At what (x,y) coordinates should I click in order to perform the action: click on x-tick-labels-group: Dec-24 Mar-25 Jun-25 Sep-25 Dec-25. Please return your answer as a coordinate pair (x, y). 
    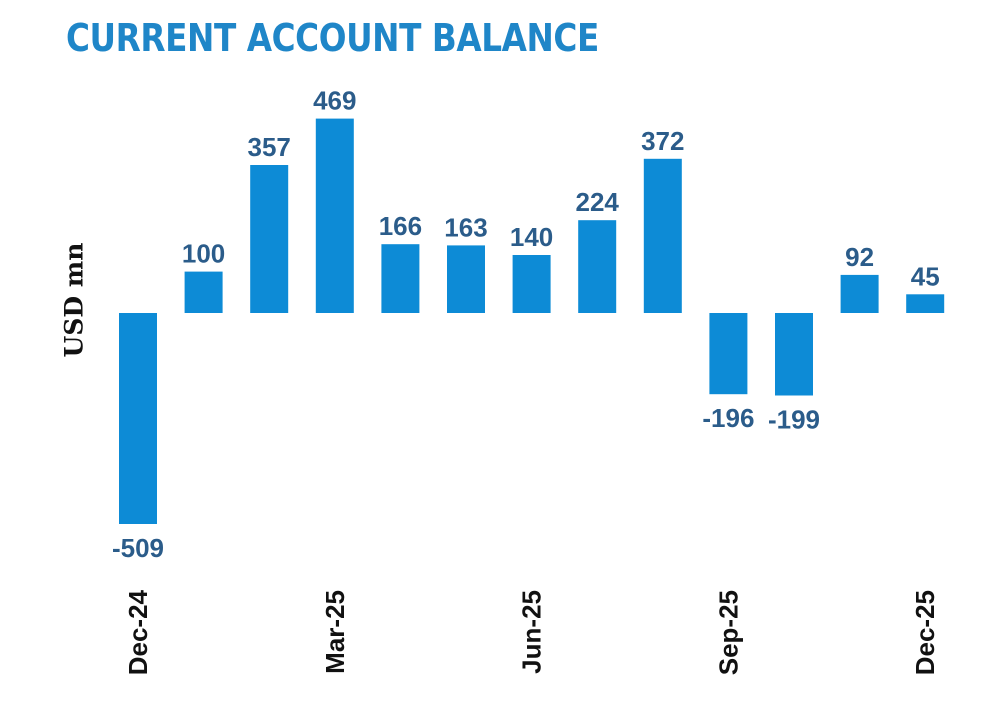
    Looking at the image, I should click on (531, 632).